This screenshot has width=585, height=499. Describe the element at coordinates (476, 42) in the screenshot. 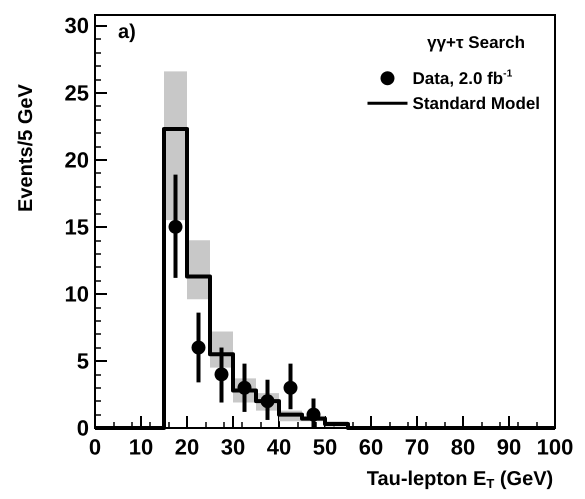

I see `legend-title: γγ+τ Search` at that location.